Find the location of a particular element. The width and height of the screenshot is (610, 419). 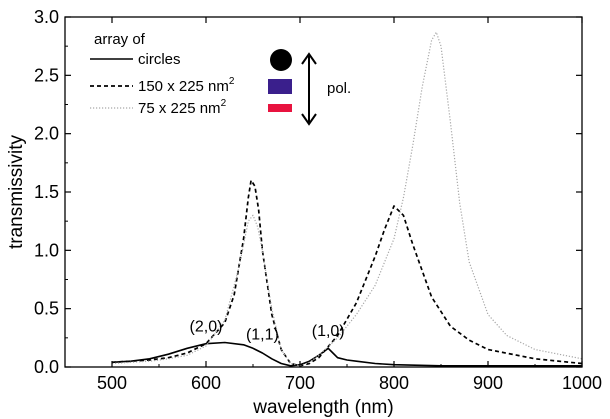

x-axis-label: wavelength (nm) is located at coordinates (322, 407).